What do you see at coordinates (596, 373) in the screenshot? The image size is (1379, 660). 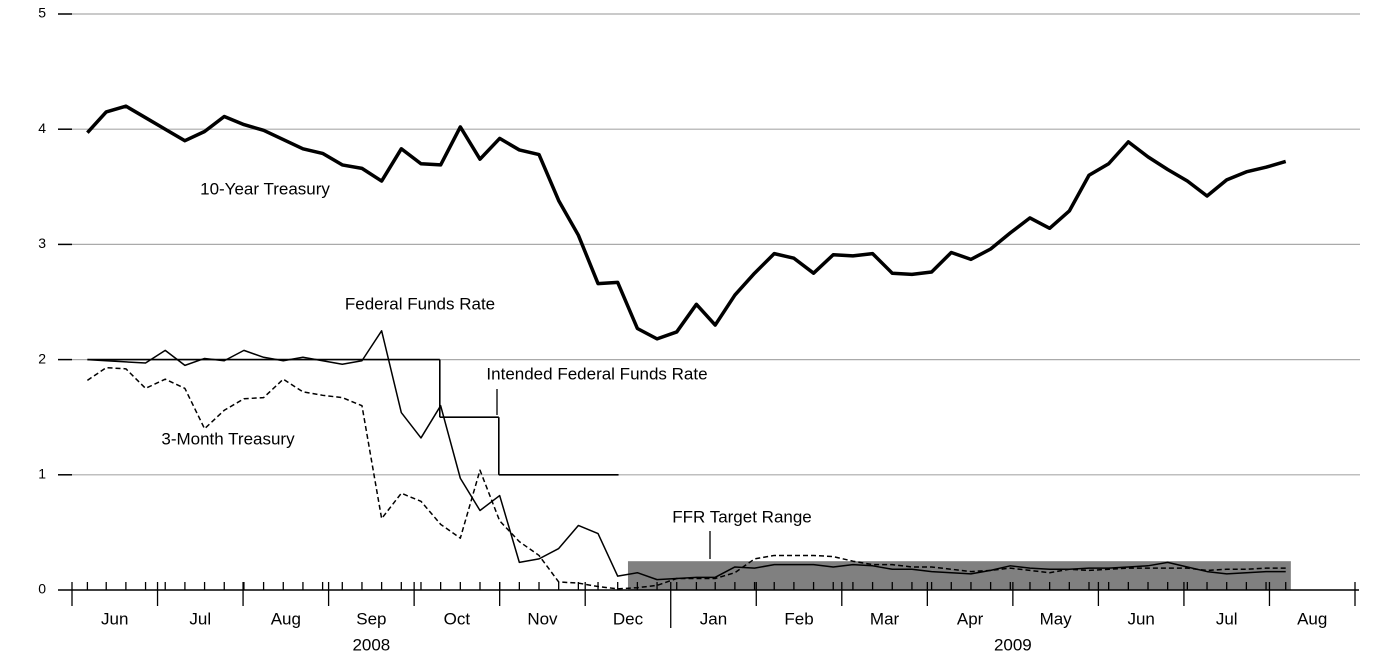 I see `series-label: Intended Federal Funds Rate` at bounding box center [596, 373].